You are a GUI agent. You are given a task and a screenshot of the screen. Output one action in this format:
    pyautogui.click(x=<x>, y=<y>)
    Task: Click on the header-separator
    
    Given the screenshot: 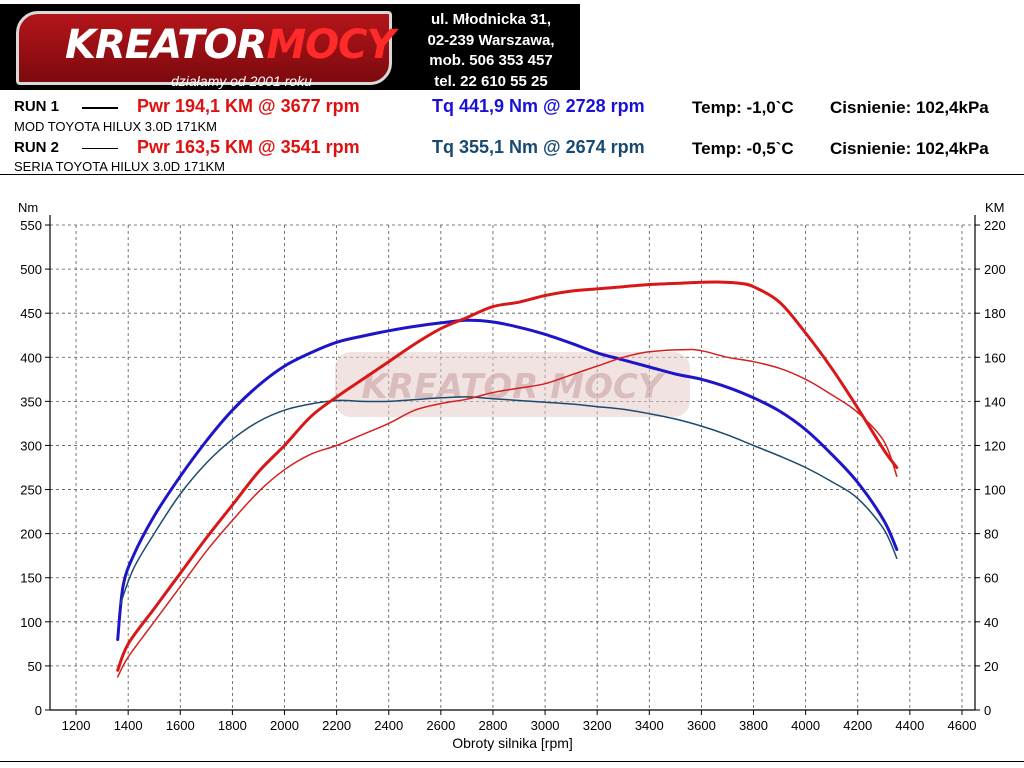 What is the action you would take?
    pyautogui.click(x=512, y=174)
    